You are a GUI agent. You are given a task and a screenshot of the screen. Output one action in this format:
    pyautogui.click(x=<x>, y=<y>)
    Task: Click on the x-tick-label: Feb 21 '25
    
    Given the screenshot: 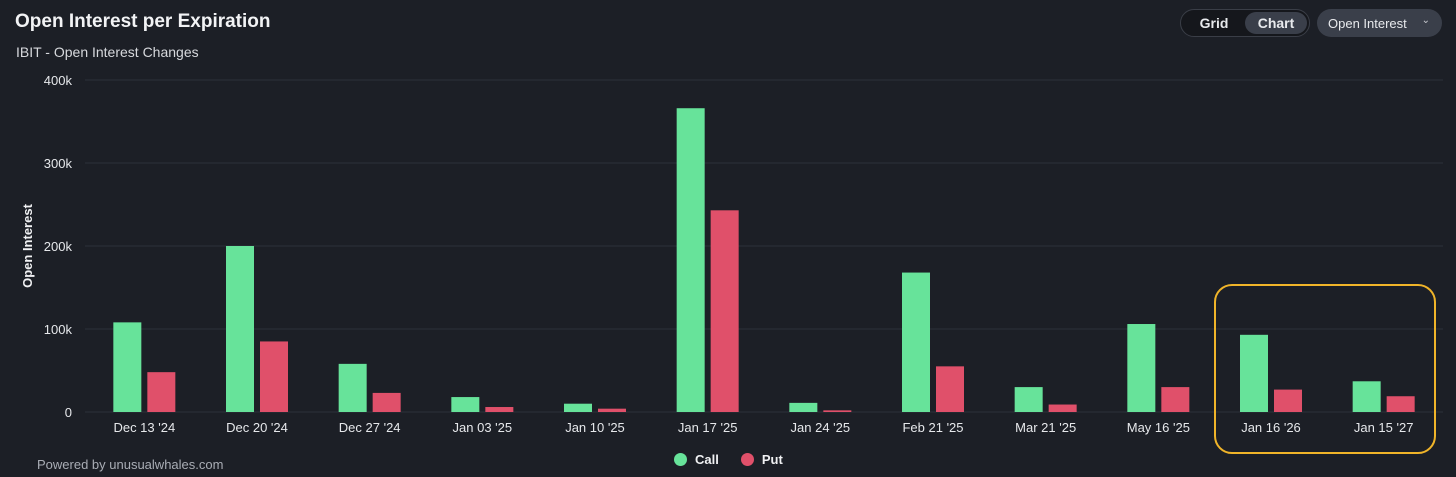 What is the action you would take?
    pyautogui.click(x=932, y=427)
    